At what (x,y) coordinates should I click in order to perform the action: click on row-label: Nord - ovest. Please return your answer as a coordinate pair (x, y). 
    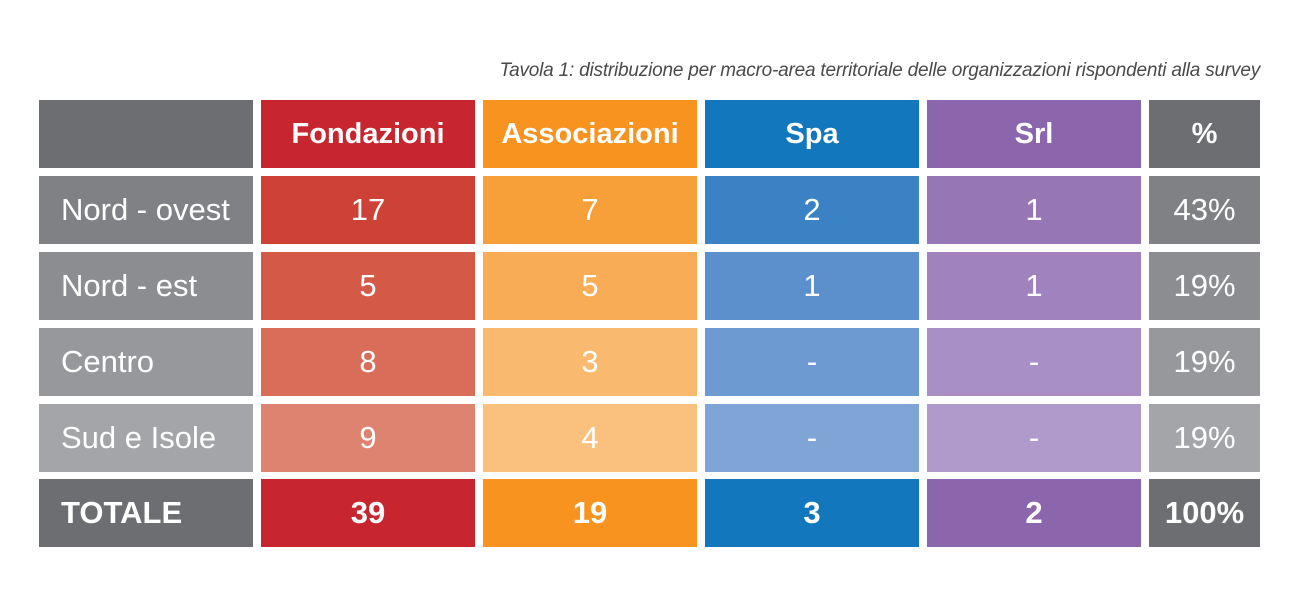
    Looking at the image, I should click on (146, 210).